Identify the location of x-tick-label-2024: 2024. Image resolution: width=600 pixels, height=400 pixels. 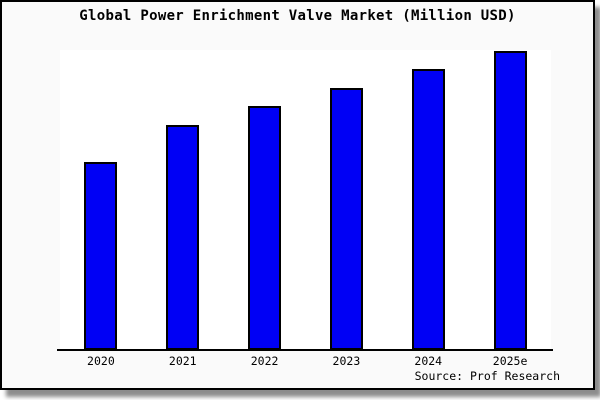
(428, 361).